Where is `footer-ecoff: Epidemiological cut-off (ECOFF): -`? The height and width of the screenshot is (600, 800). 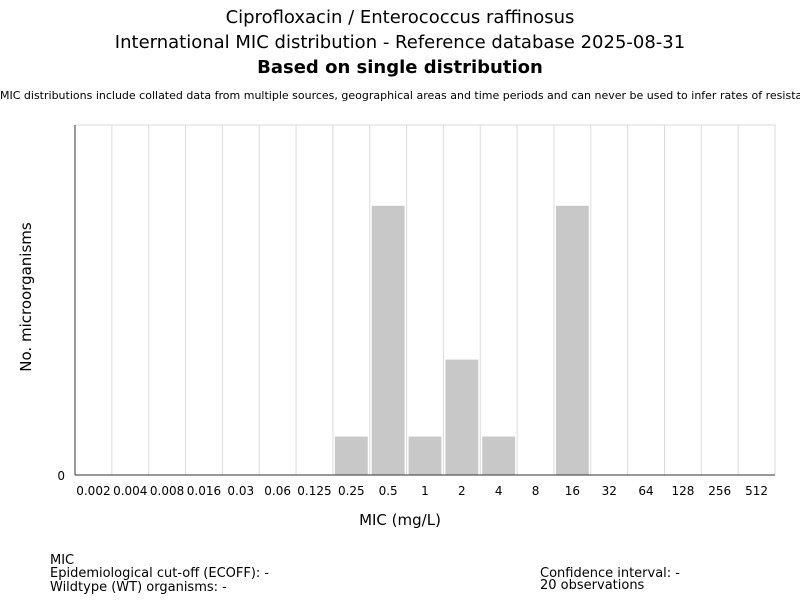 footer-ecoff: Epidemiological cut-off (ECOFF): - is located at coordinates (160, 573).